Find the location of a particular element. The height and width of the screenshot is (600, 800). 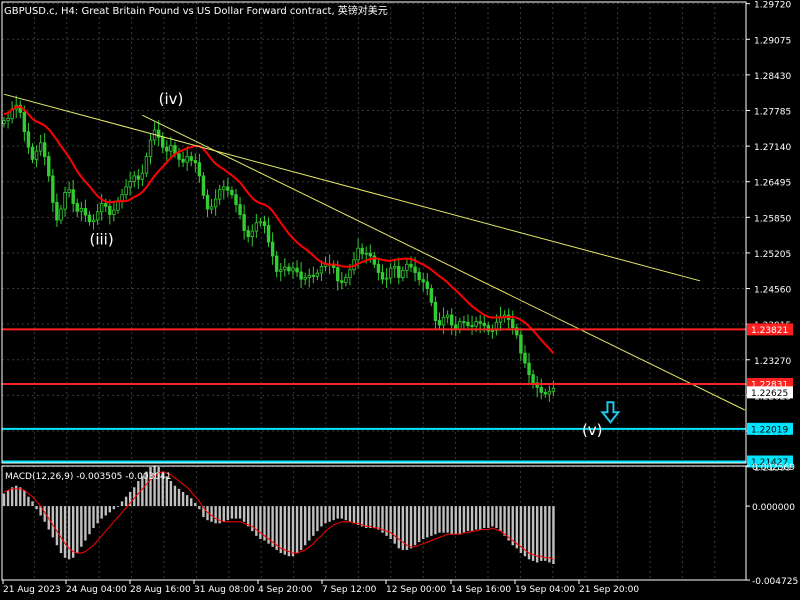

macd-signal-line is located at coordinates (278, 515).